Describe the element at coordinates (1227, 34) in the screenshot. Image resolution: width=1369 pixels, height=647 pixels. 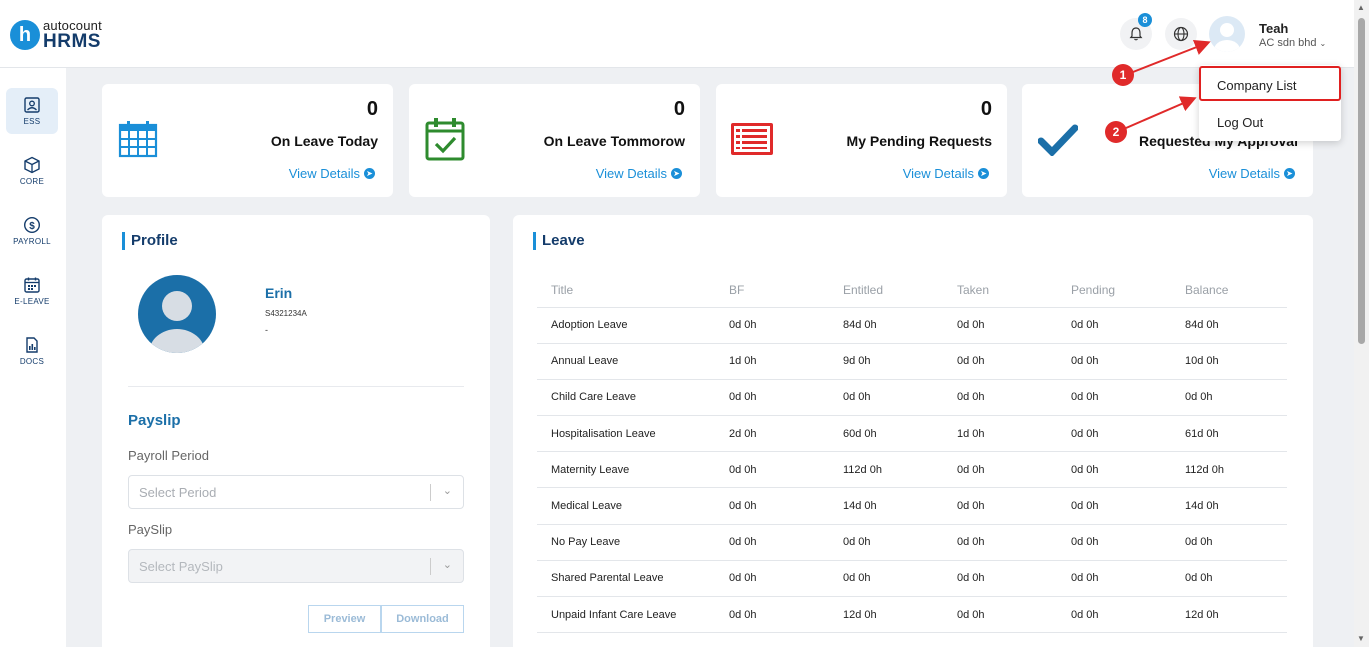
I see `user-avatar` at that location.